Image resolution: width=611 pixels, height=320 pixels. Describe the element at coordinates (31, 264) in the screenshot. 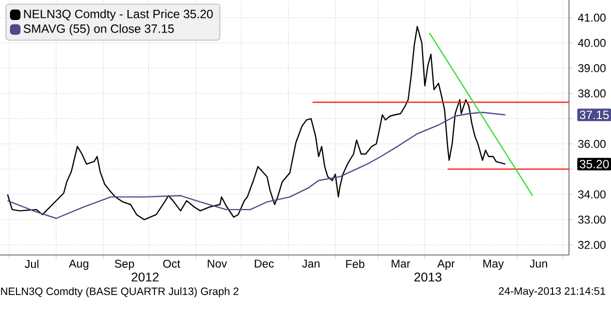

I see `x-tick-label: Jul` at that location.